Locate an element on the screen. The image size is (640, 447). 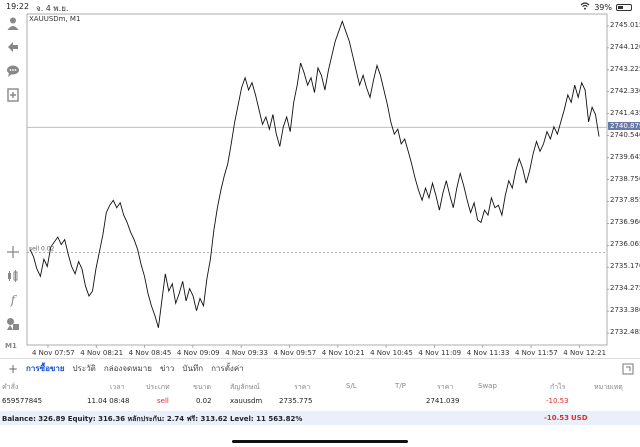
crosshair-icon is located at coordinates (13, 252).